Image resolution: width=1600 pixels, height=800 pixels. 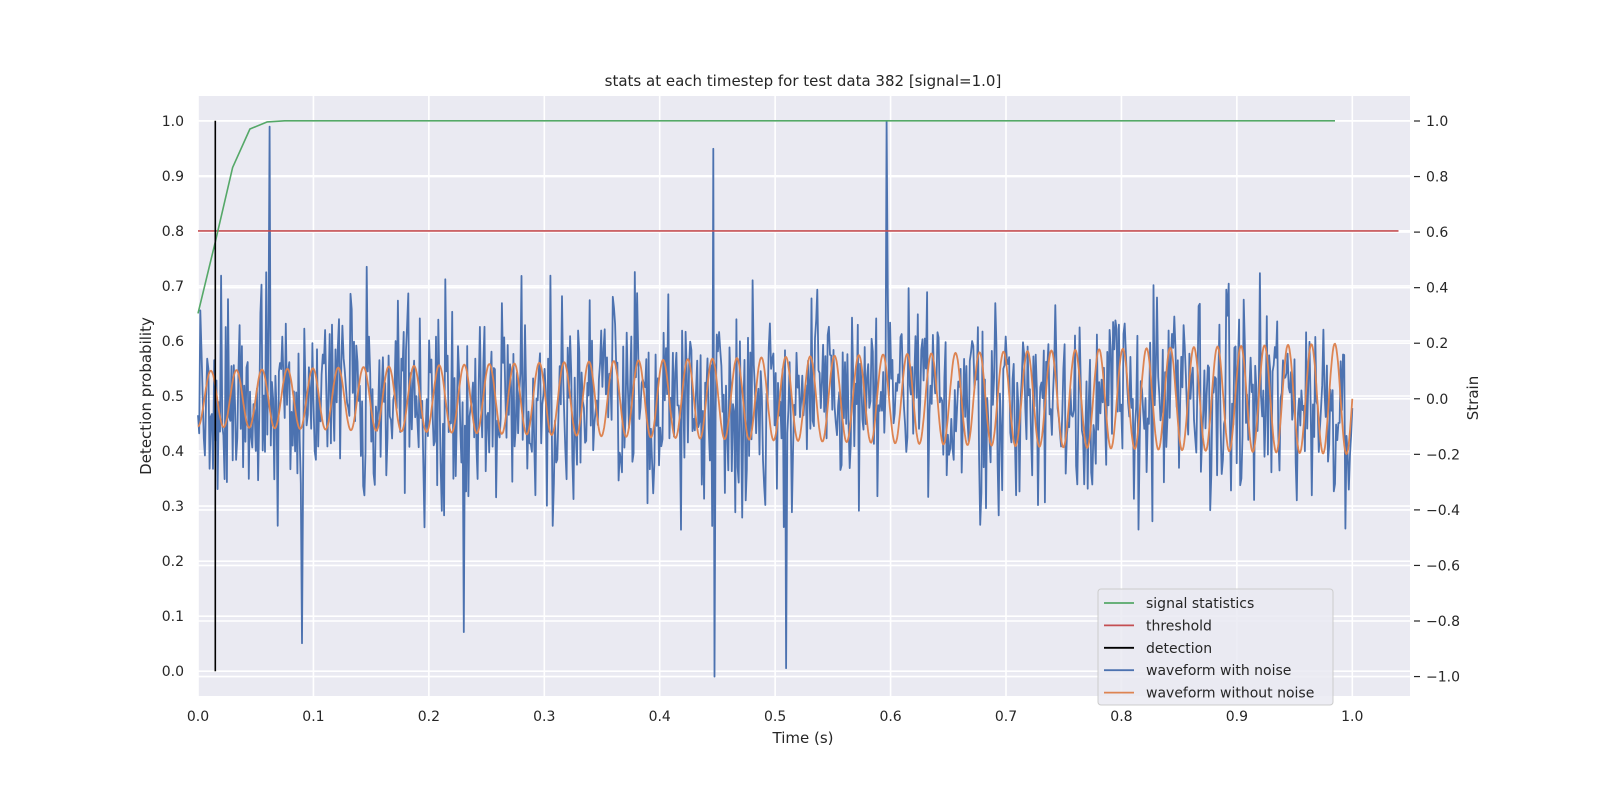 I want to click on right-tick-label: −0.4, so click(x=1443, y=511).